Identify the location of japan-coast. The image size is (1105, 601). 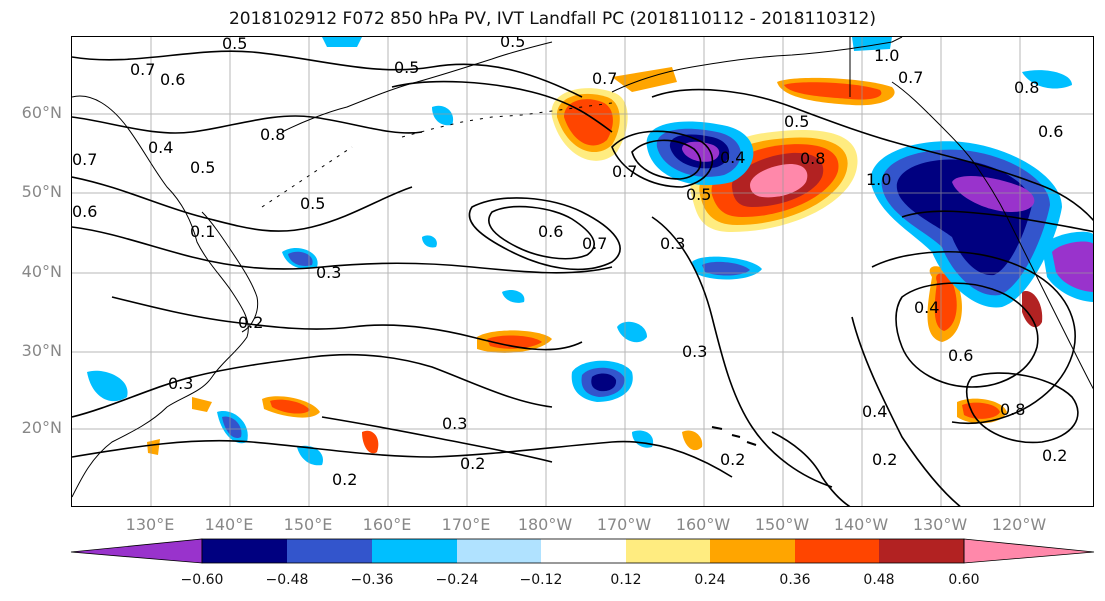
(230, 272).